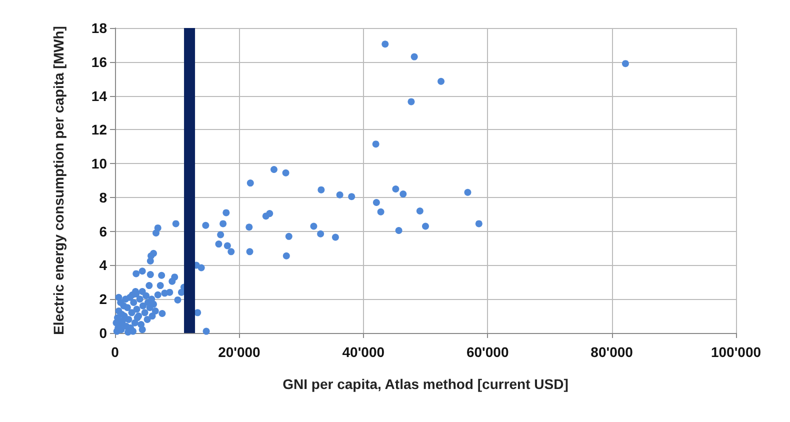  Describe the element at coordinates (99, 28) in the screenshot. I see `y-tick-label: 18` at that location.